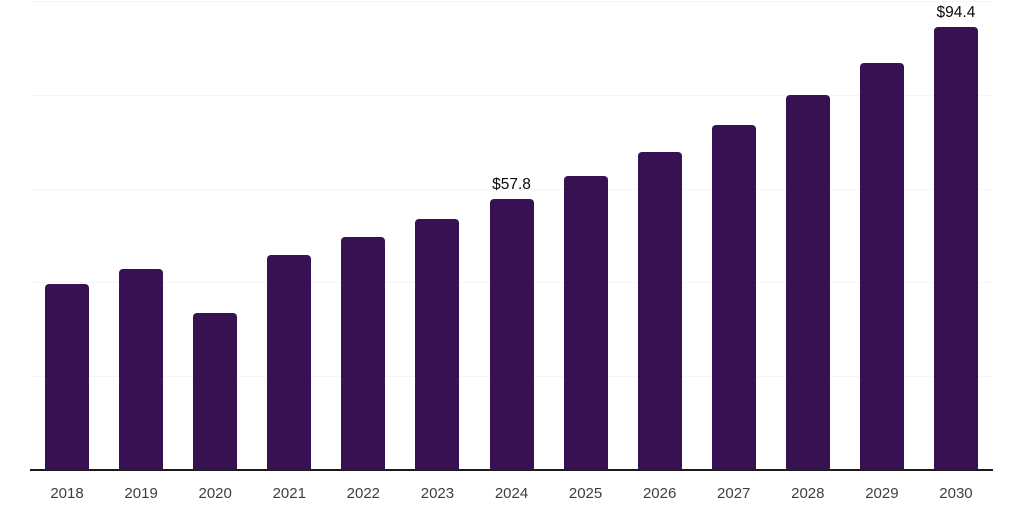 The height and width of the screenshot is (512, 1024). I want to click on x-tick-label-2024: 2024, so click(511, 493).